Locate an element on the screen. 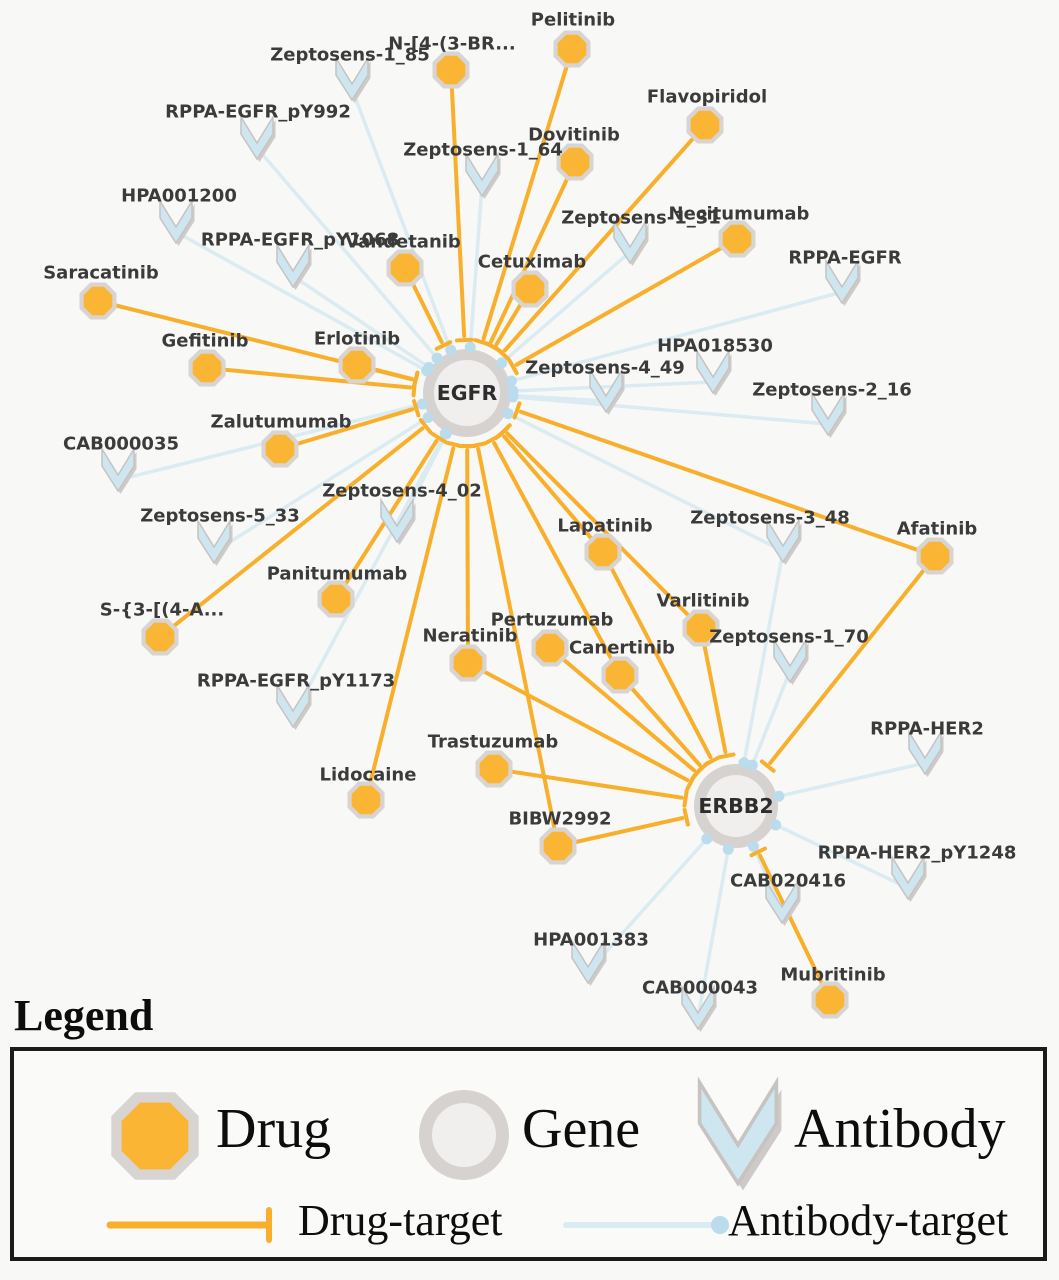 Image resolution: width=1059 pixels, height=1280 pixels. node-label: HPA001200 is located at coordinates (179, 196).